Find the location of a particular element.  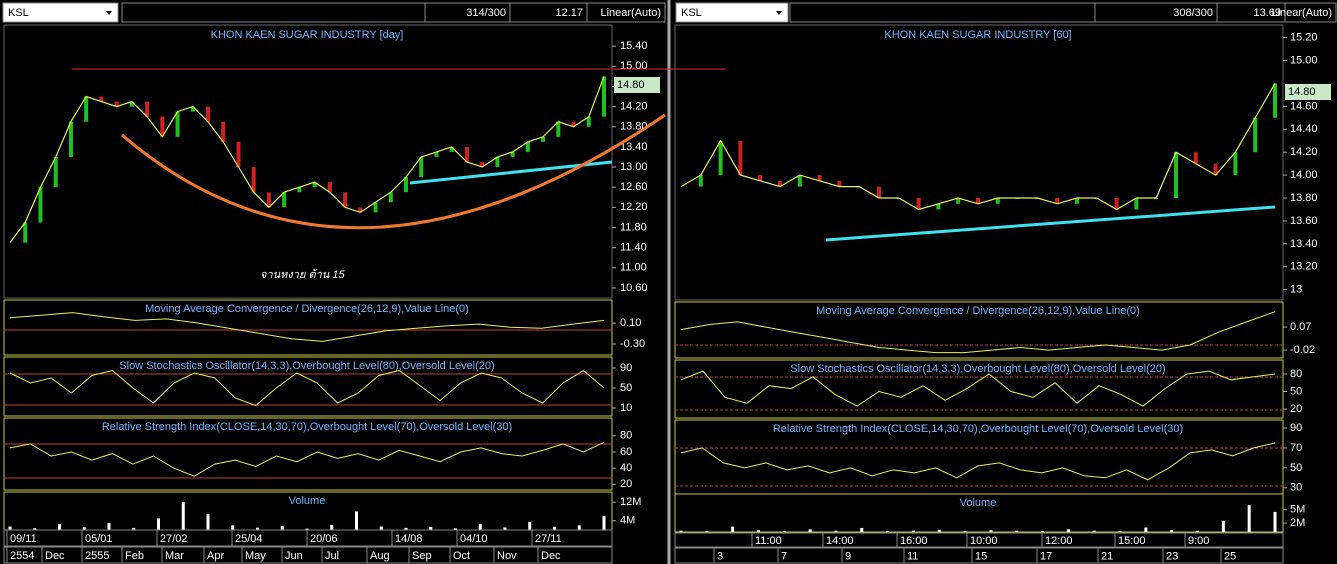

y-tick-label: 70 is located at coordinates (1296, 448).